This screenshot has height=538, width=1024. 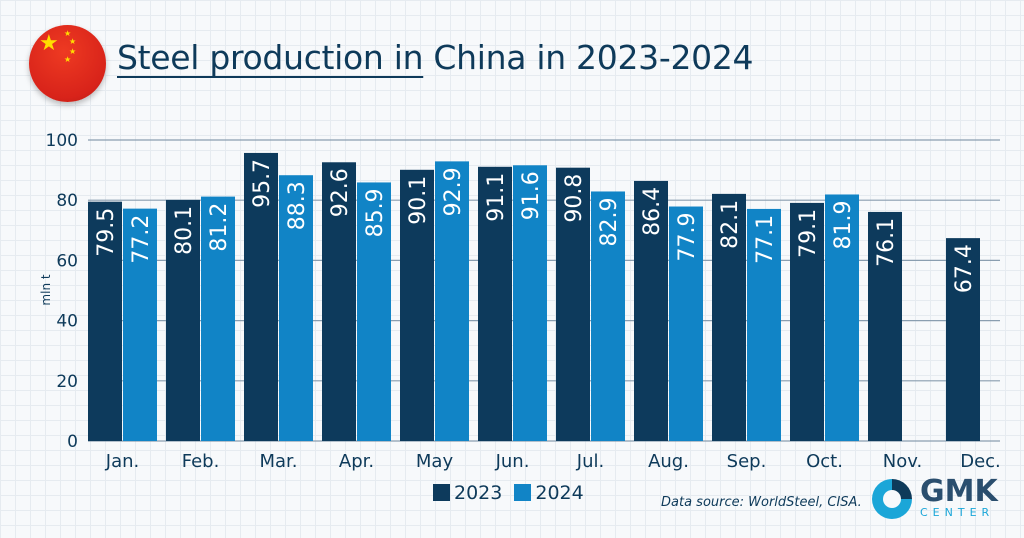 I want to click on legend-2023: 2023, so click(x=467, y=493).